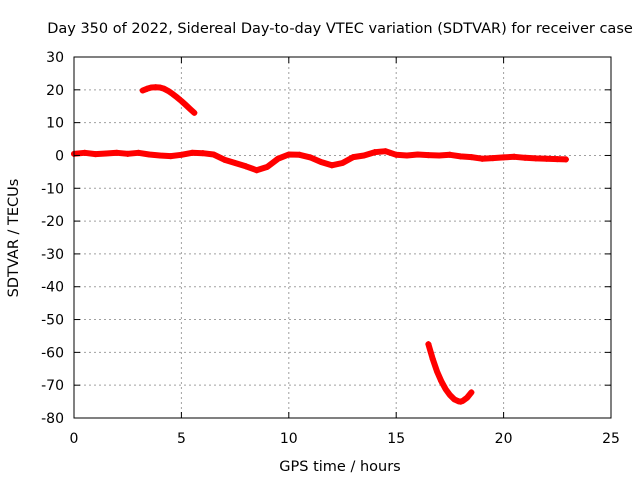 This screenshot has width=640, height=480. I want to click on y-tick-label: 30, so click(55, 58).